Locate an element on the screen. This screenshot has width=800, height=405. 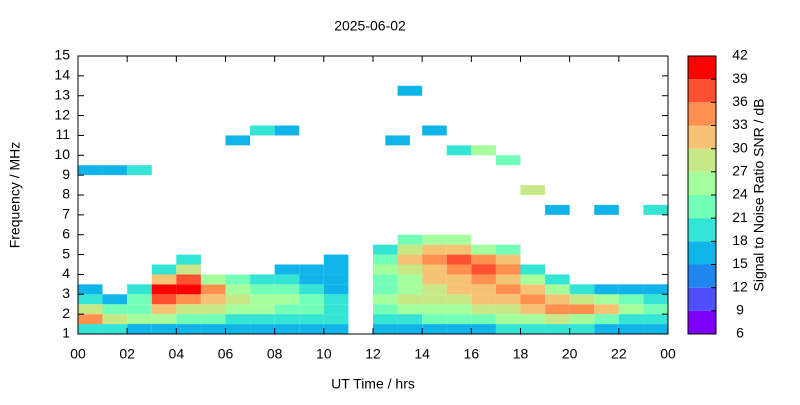
x-tick-label: 18 is located at coordinates (521, 354).